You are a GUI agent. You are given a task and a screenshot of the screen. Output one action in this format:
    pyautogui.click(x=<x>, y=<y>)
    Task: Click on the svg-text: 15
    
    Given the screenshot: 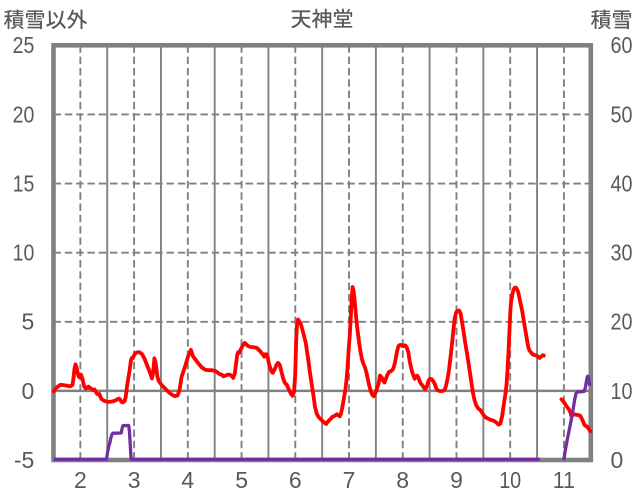 What is the action you would take?
    pyautogui.click(x=24, y=183)
    